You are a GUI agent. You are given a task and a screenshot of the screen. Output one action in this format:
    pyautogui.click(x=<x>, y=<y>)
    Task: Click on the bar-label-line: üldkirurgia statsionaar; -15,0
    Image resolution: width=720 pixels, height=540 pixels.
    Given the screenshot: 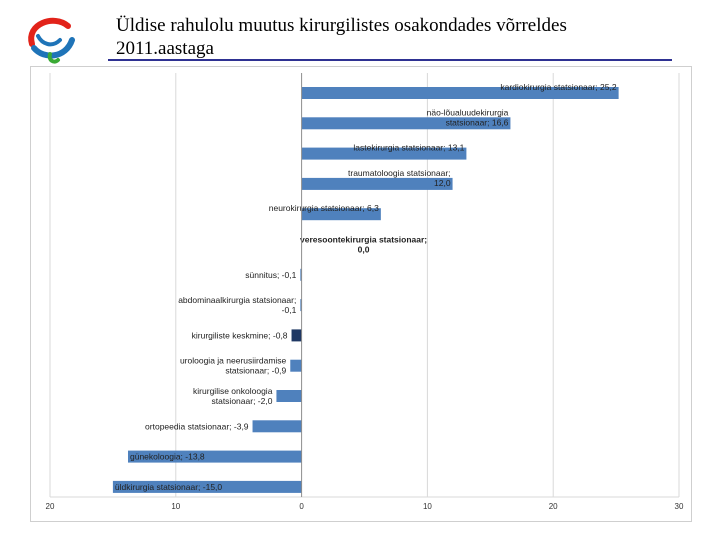 What is the action you would take?
    pyautogui.click(x=169, y=487)
    